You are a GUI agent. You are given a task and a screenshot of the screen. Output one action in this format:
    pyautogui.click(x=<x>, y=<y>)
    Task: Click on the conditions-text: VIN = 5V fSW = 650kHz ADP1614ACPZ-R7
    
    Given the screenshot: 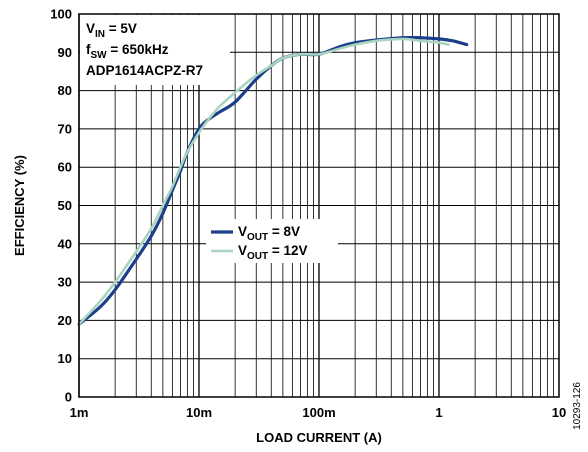 What is the action you would take?
    pyautogui.click(x=144, y=49)
    